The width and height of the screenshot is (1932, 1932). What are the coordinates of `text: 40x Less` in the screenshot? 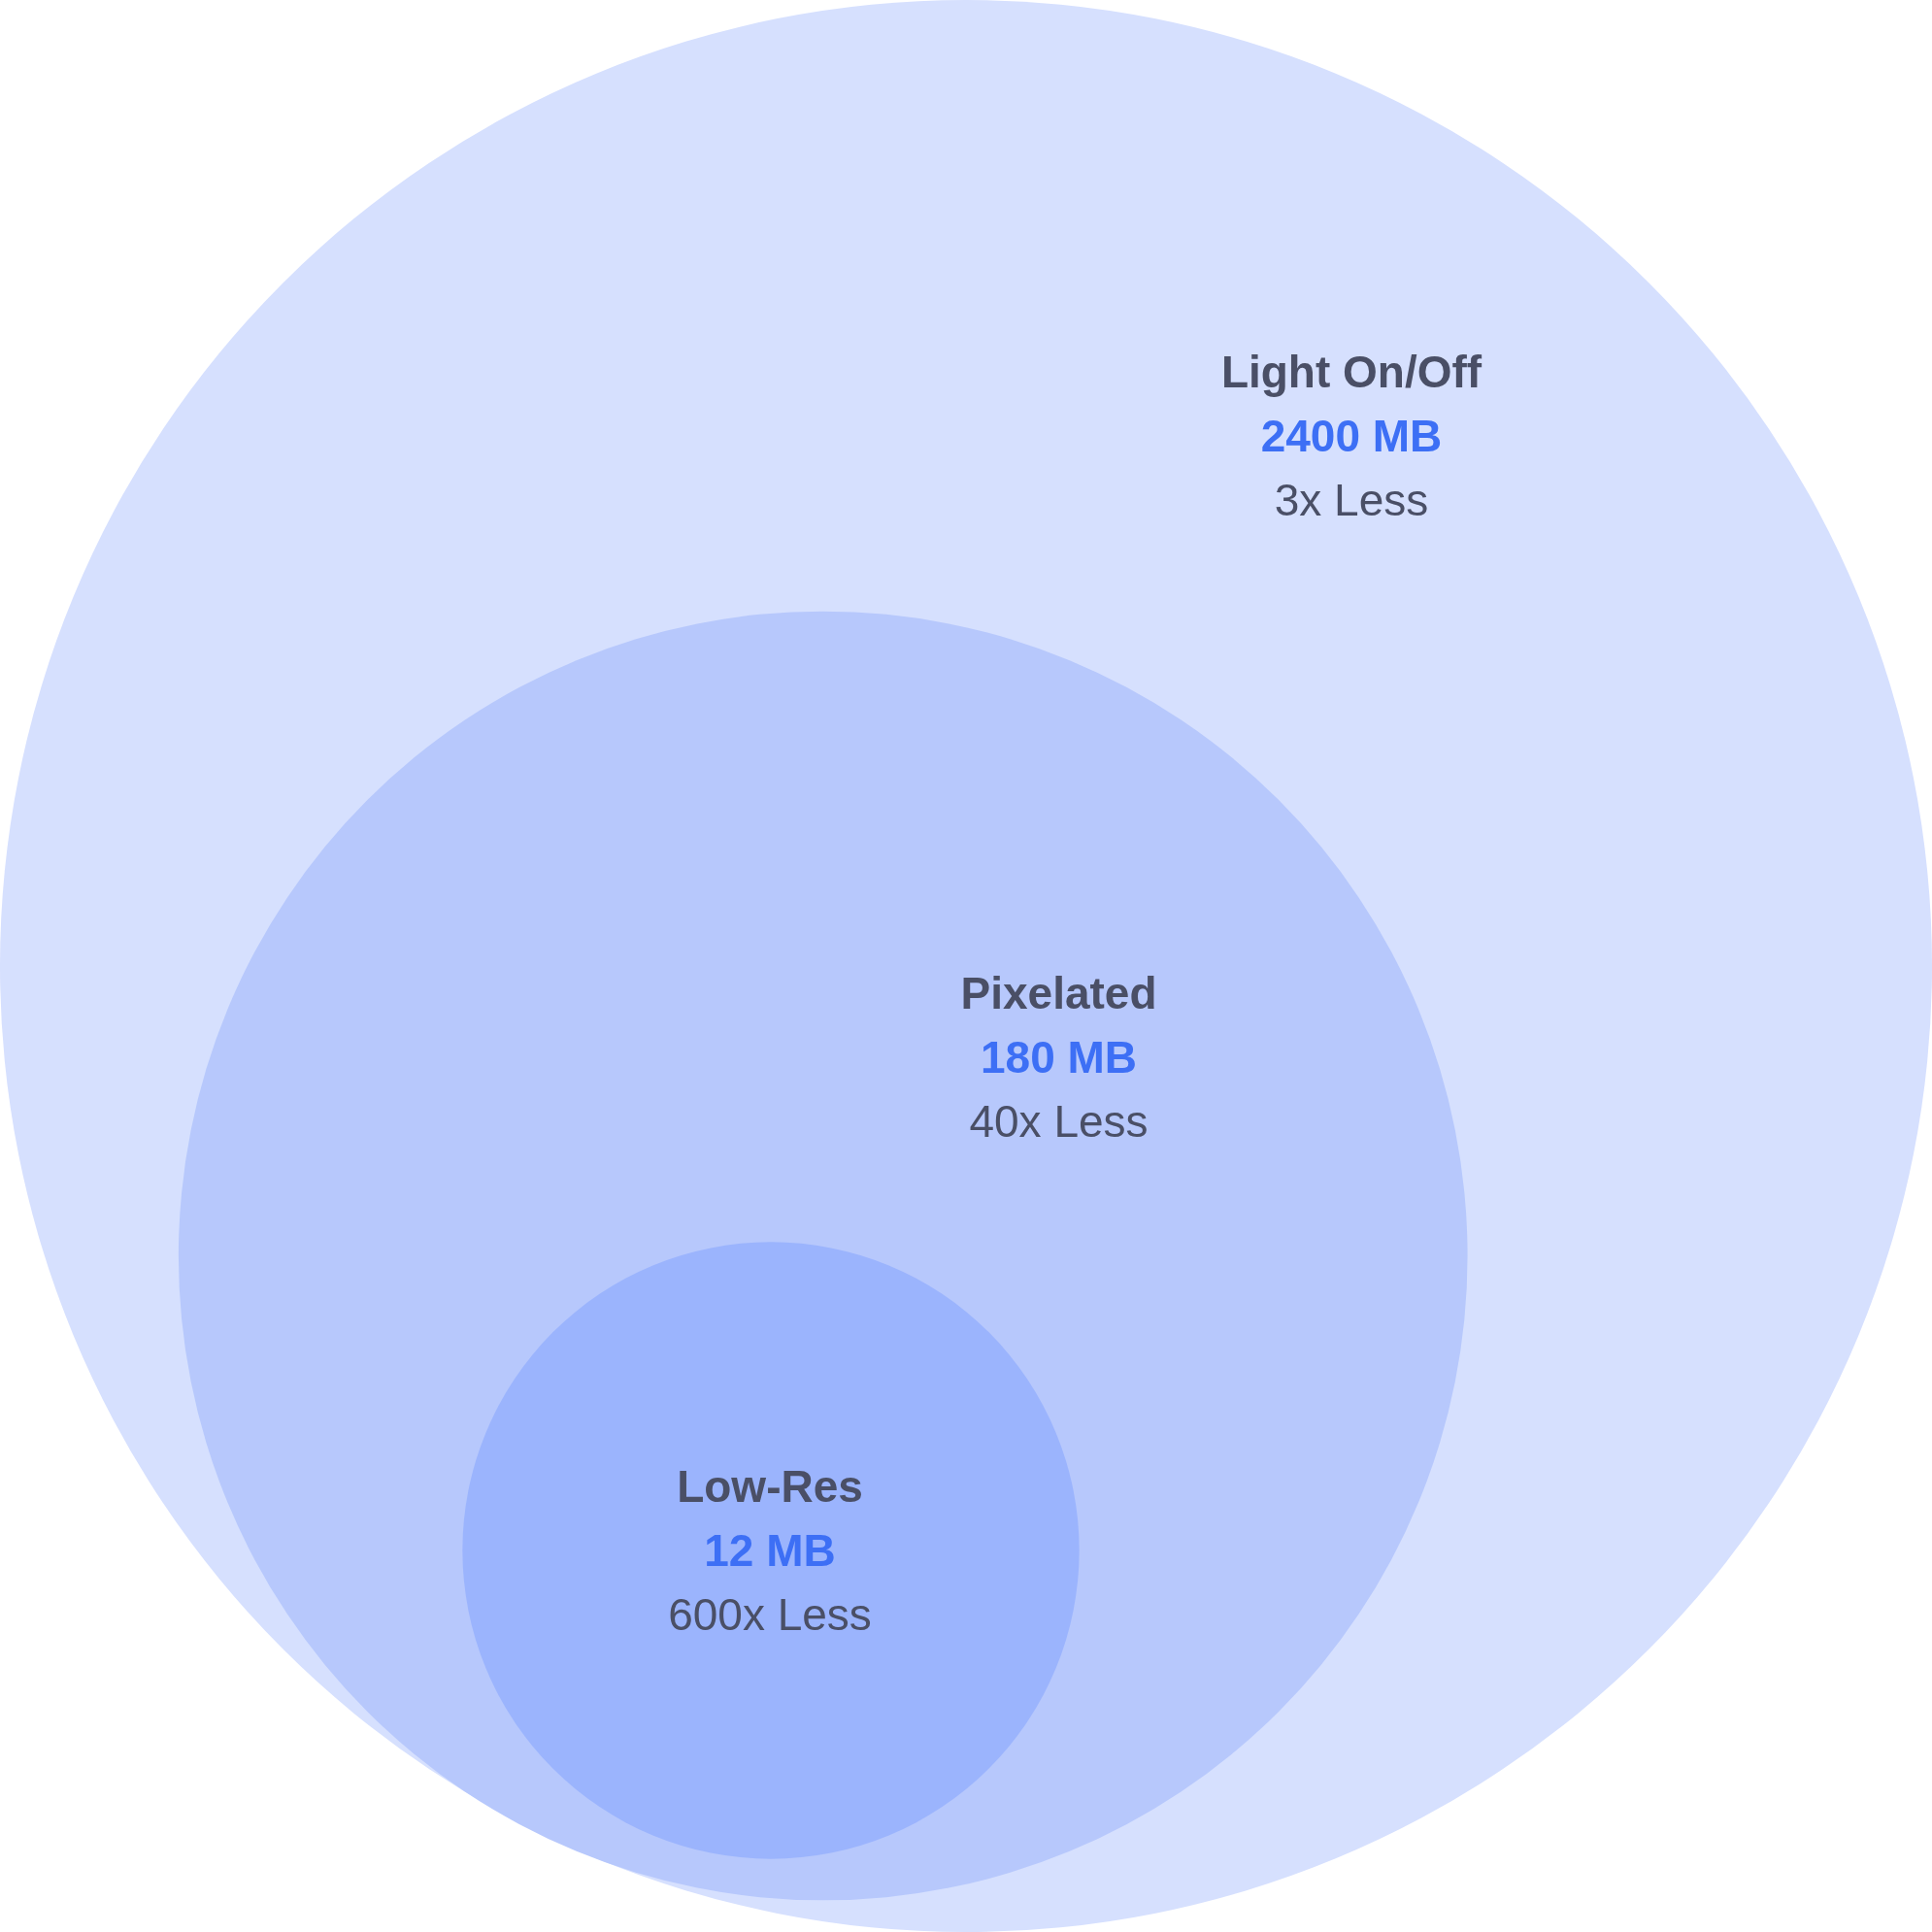 It's located at (1059, 1121).